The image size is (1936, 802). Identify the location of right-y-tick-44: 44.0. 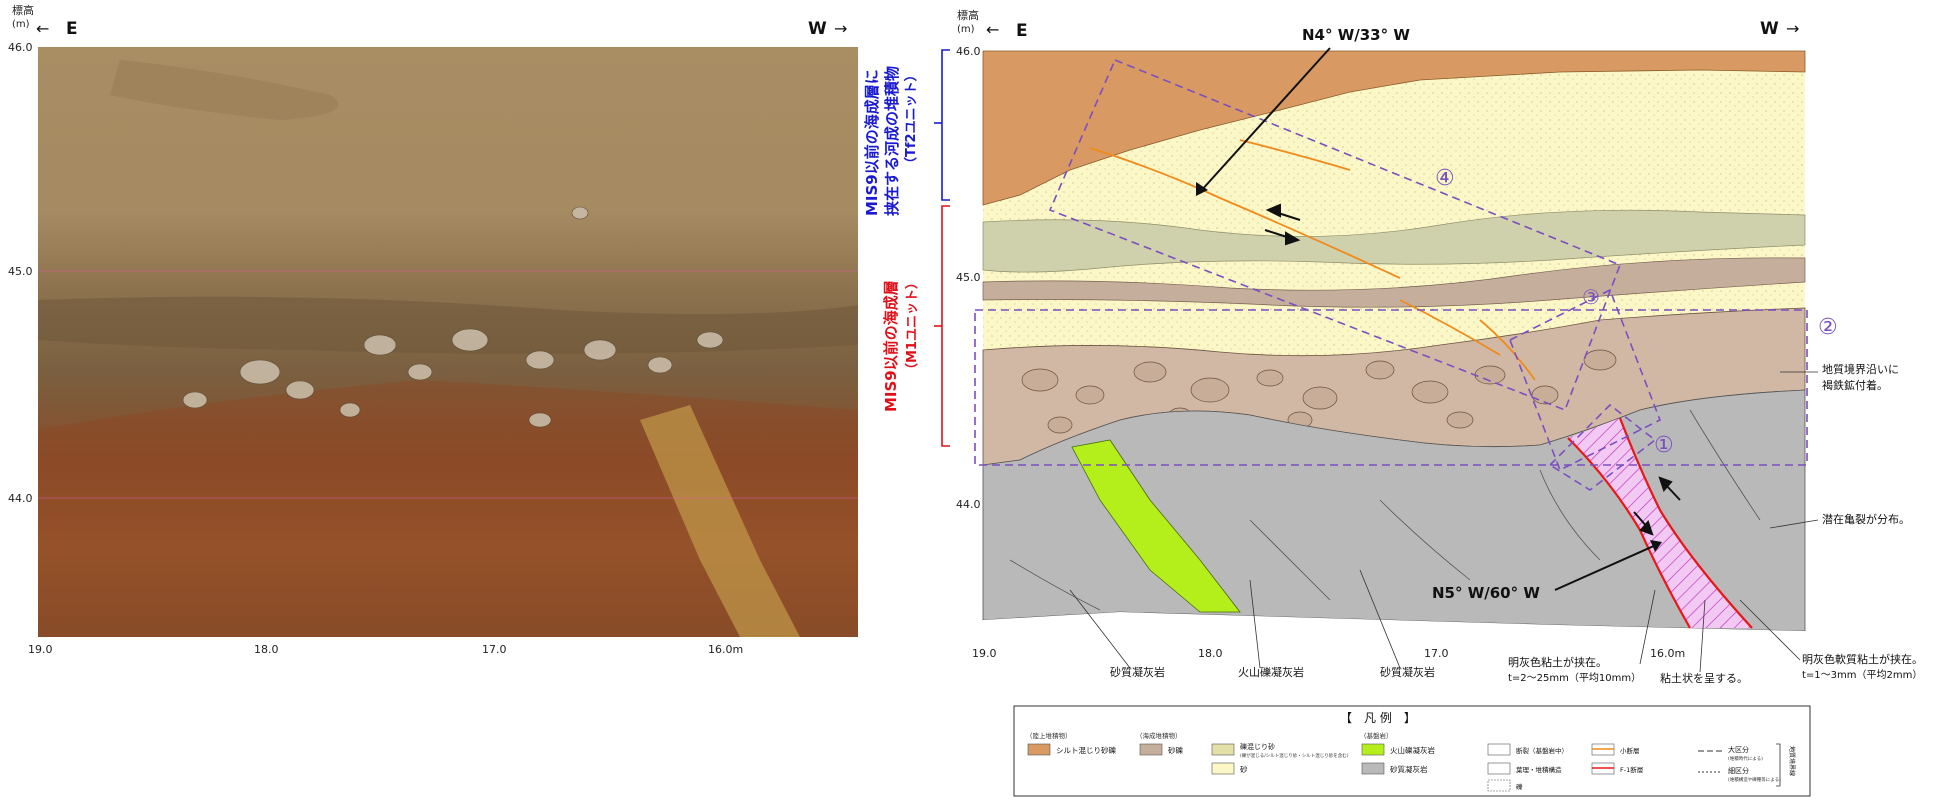
(968, 504).